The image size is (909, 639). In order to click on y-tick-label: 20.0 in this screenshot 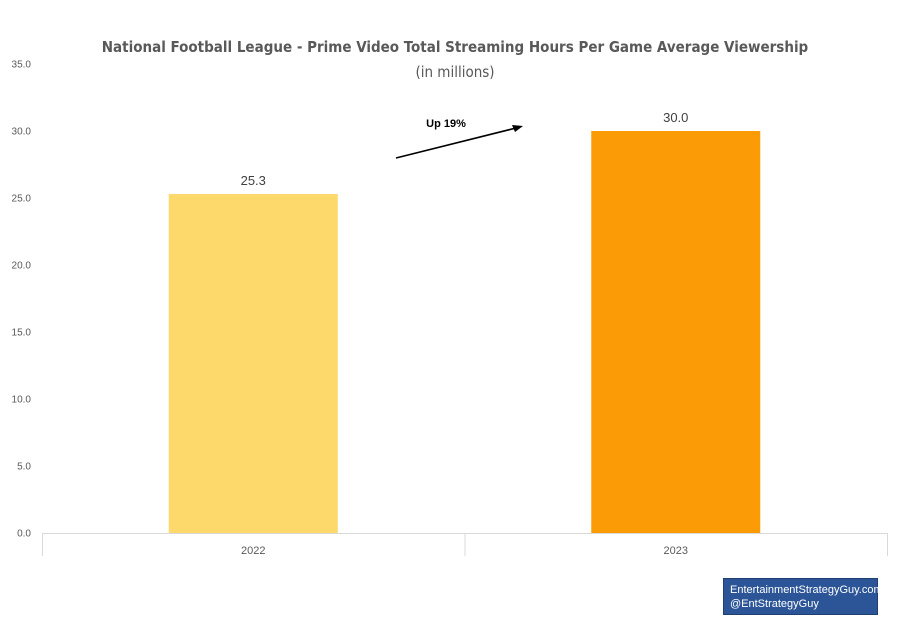, I will do `click(22, 266)`.